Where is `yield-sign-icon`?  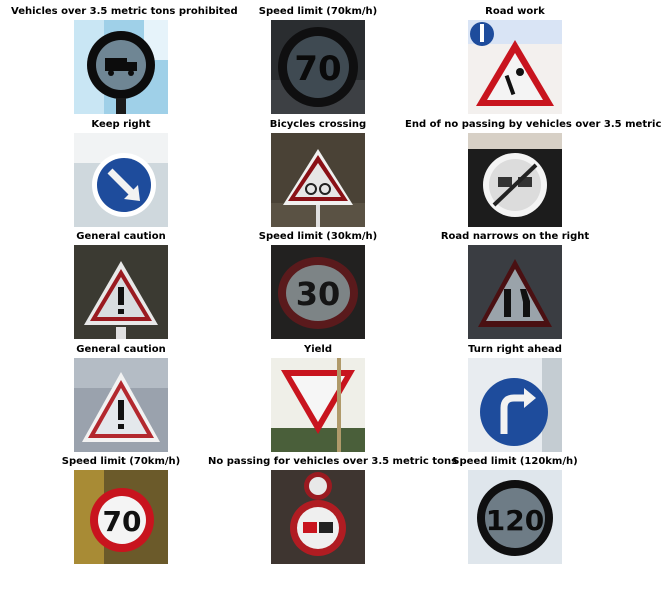 yield-sign-icon is located at coordinates (318, 405).